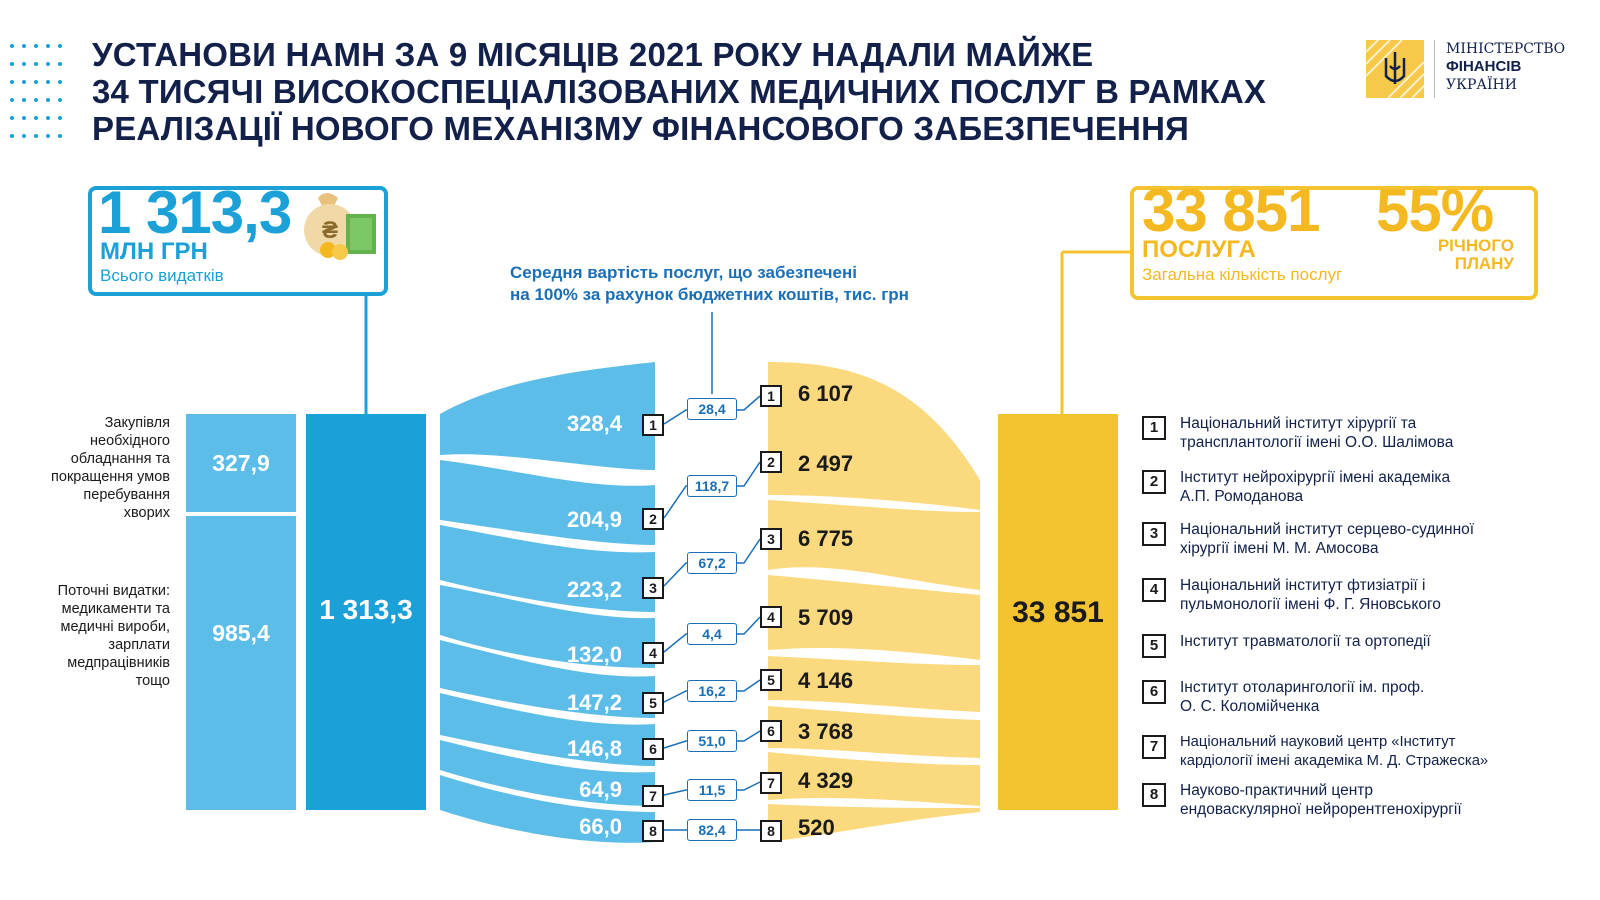  I want to click on cost-value-1: 328,4, so click(594, 423).